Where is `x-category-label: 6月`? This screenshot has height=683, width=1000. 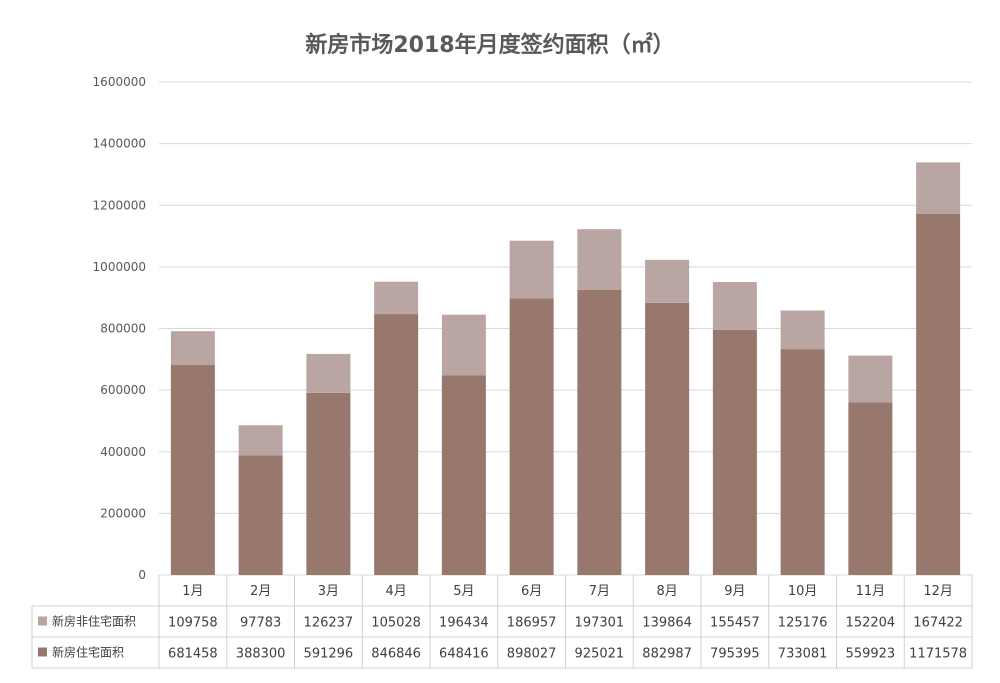 x-category-label: 6月 is located at coordinates (531, 591).